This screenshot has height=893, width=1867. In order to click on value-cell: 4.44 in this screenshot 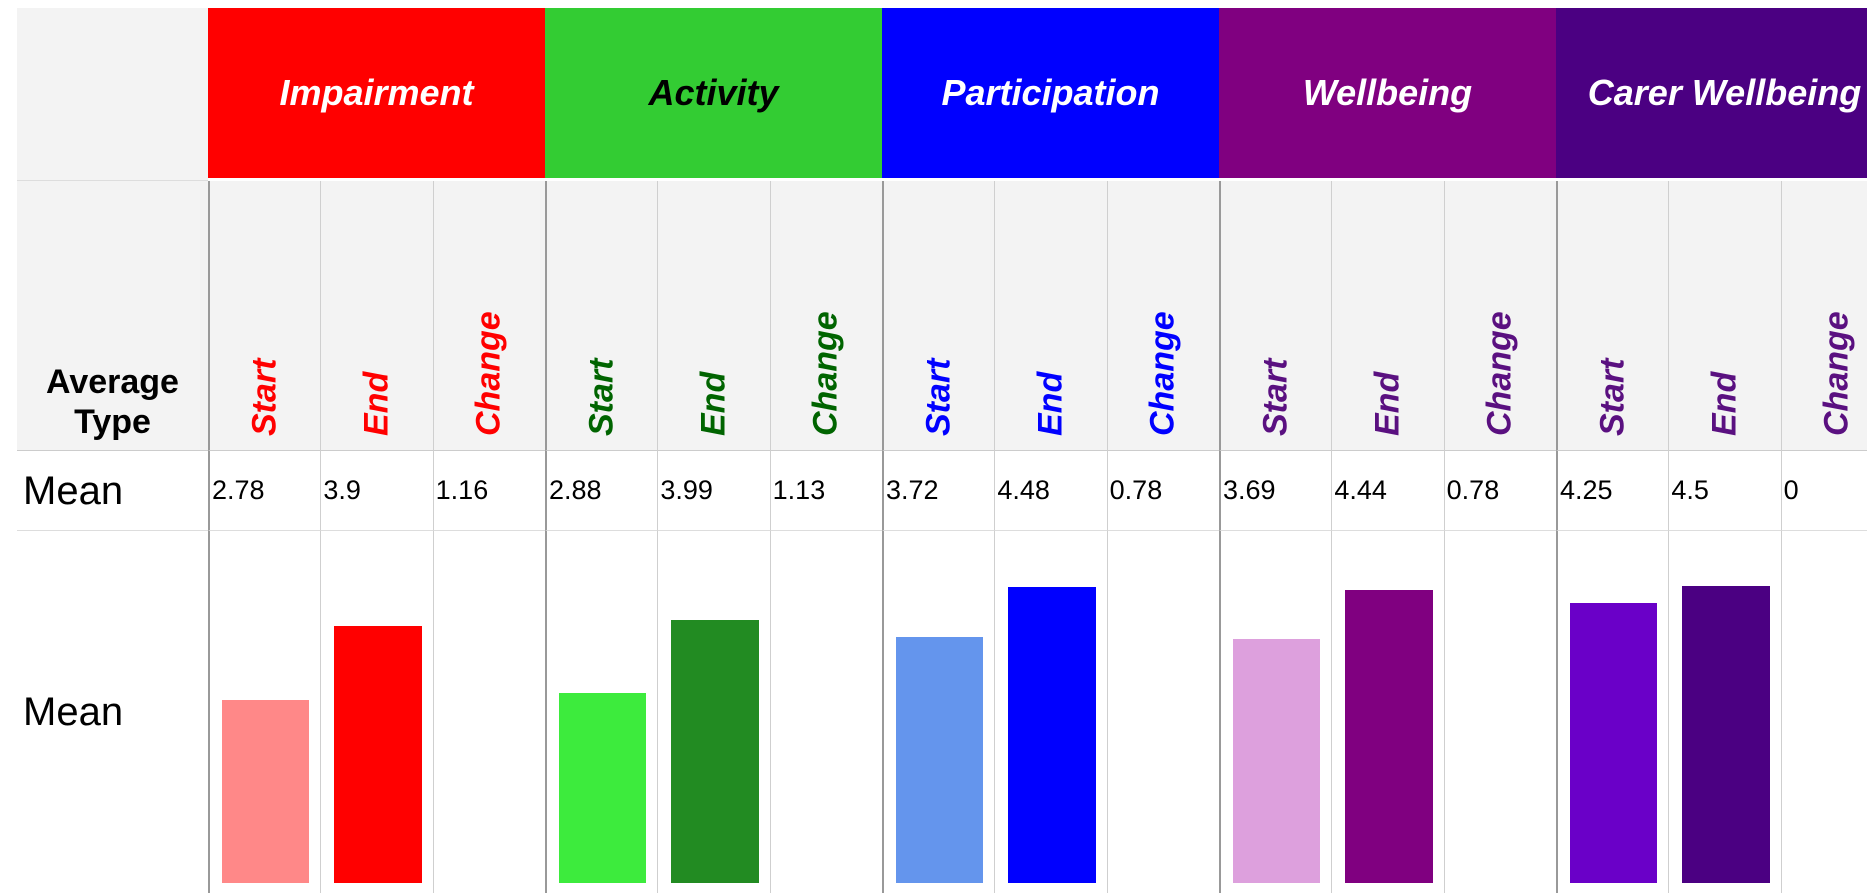, I will do `click(1387, 490)`.